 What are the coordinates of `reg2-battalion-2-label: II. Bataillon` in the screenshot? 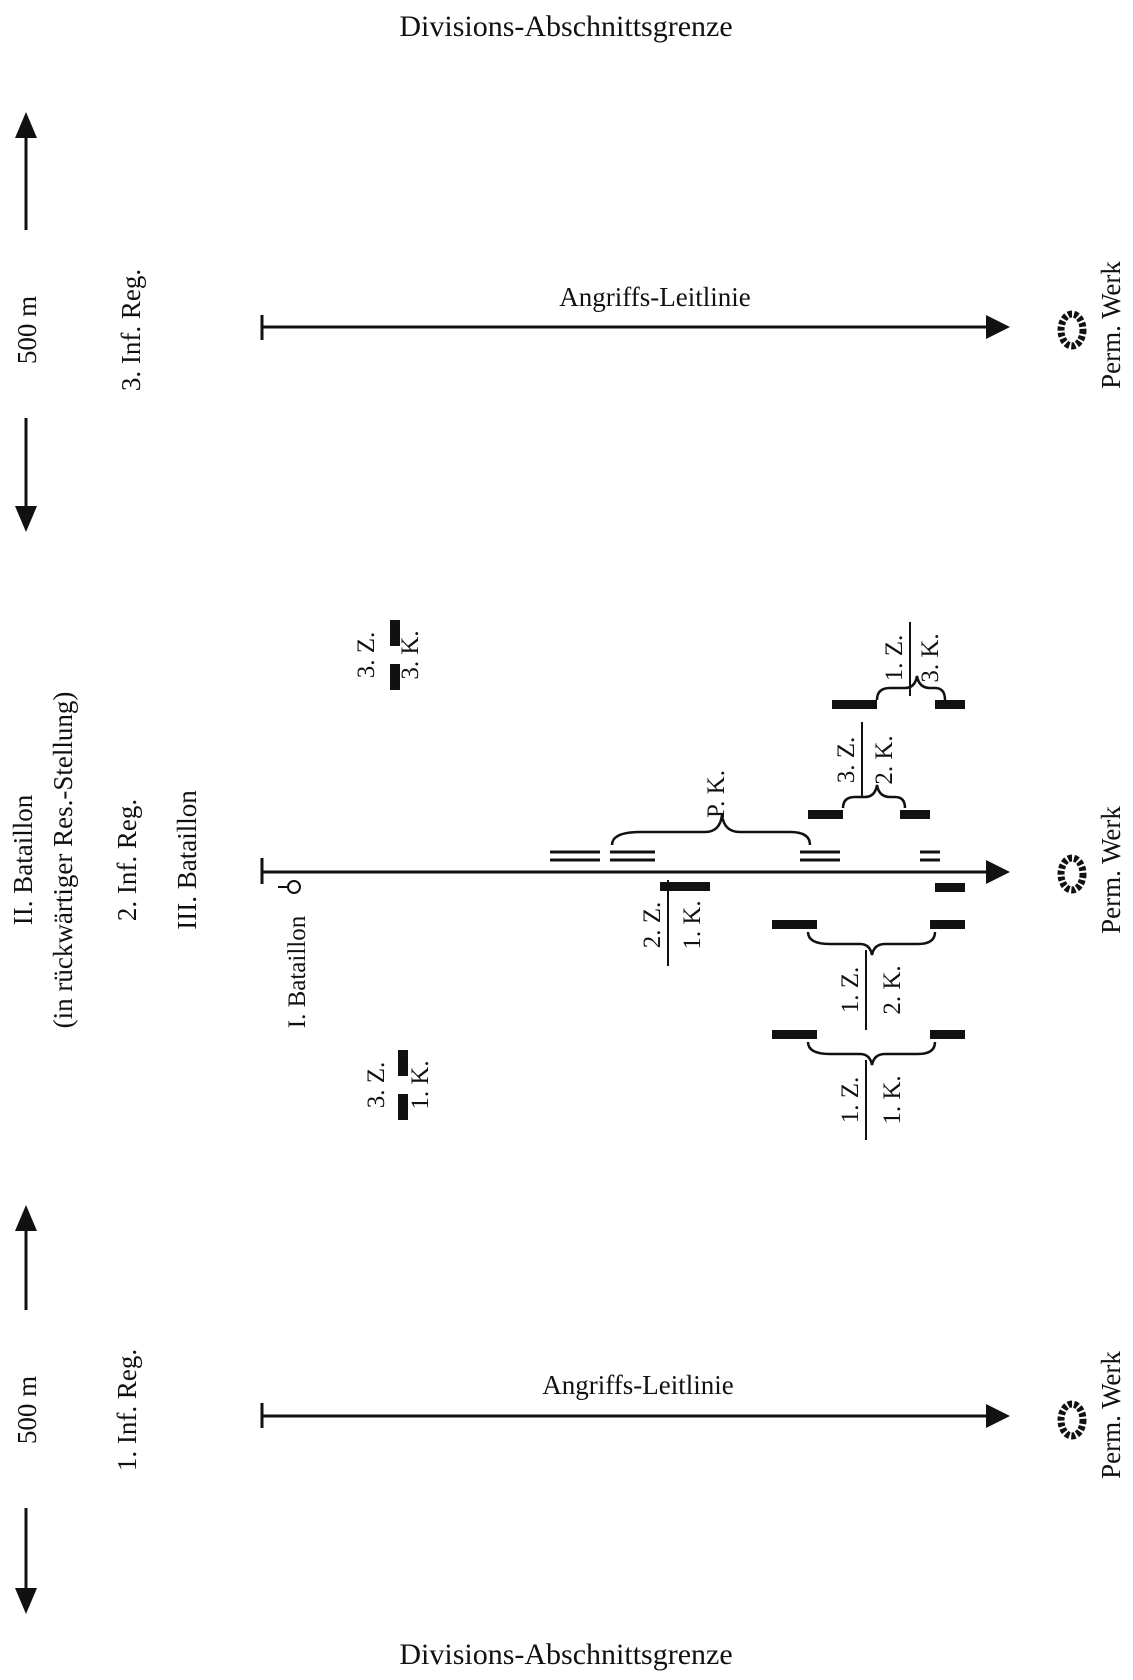 It's located at (23, 859).